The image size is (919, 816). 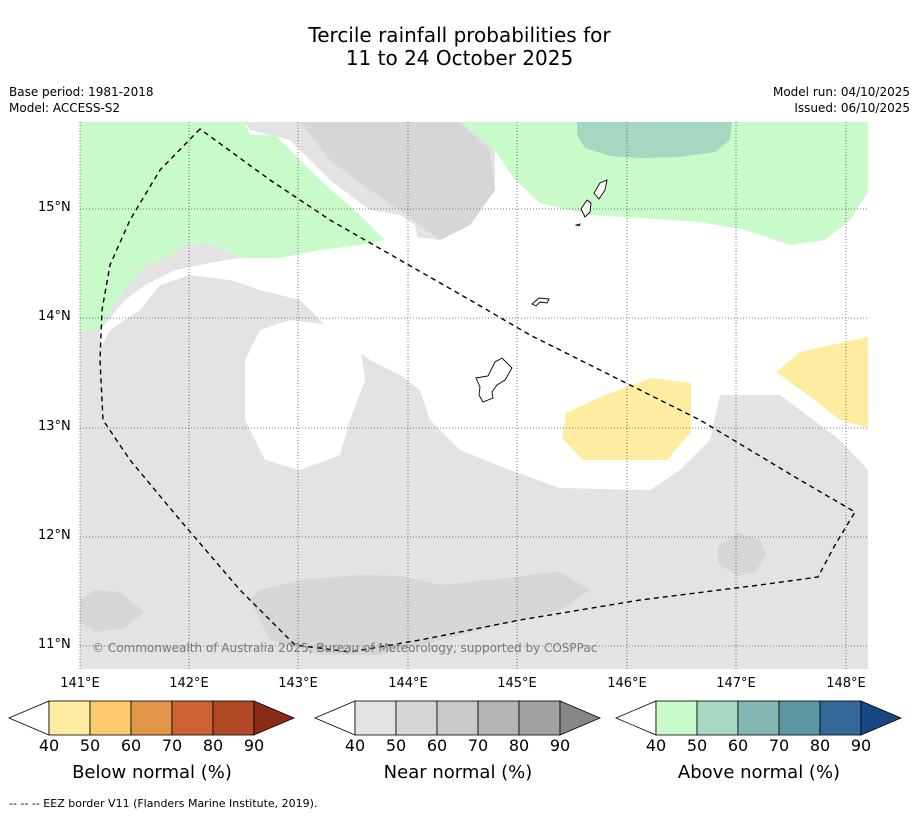 What do you see at coordinates (846, 683) in the screenshot?
I see `lon-label-148: 148°E` at bounding box center [846, 683].